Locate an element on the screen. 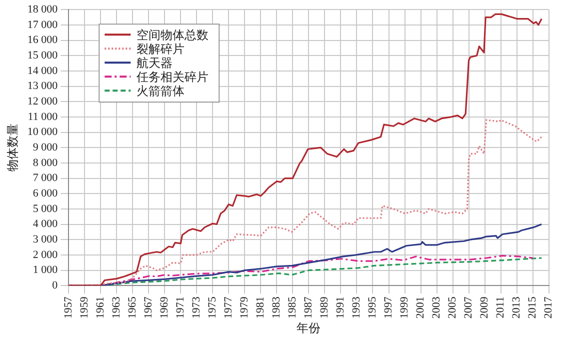 This screenshot has width=565, height=340. x-tick-label: 1969 is located at coordinates (164, 307).